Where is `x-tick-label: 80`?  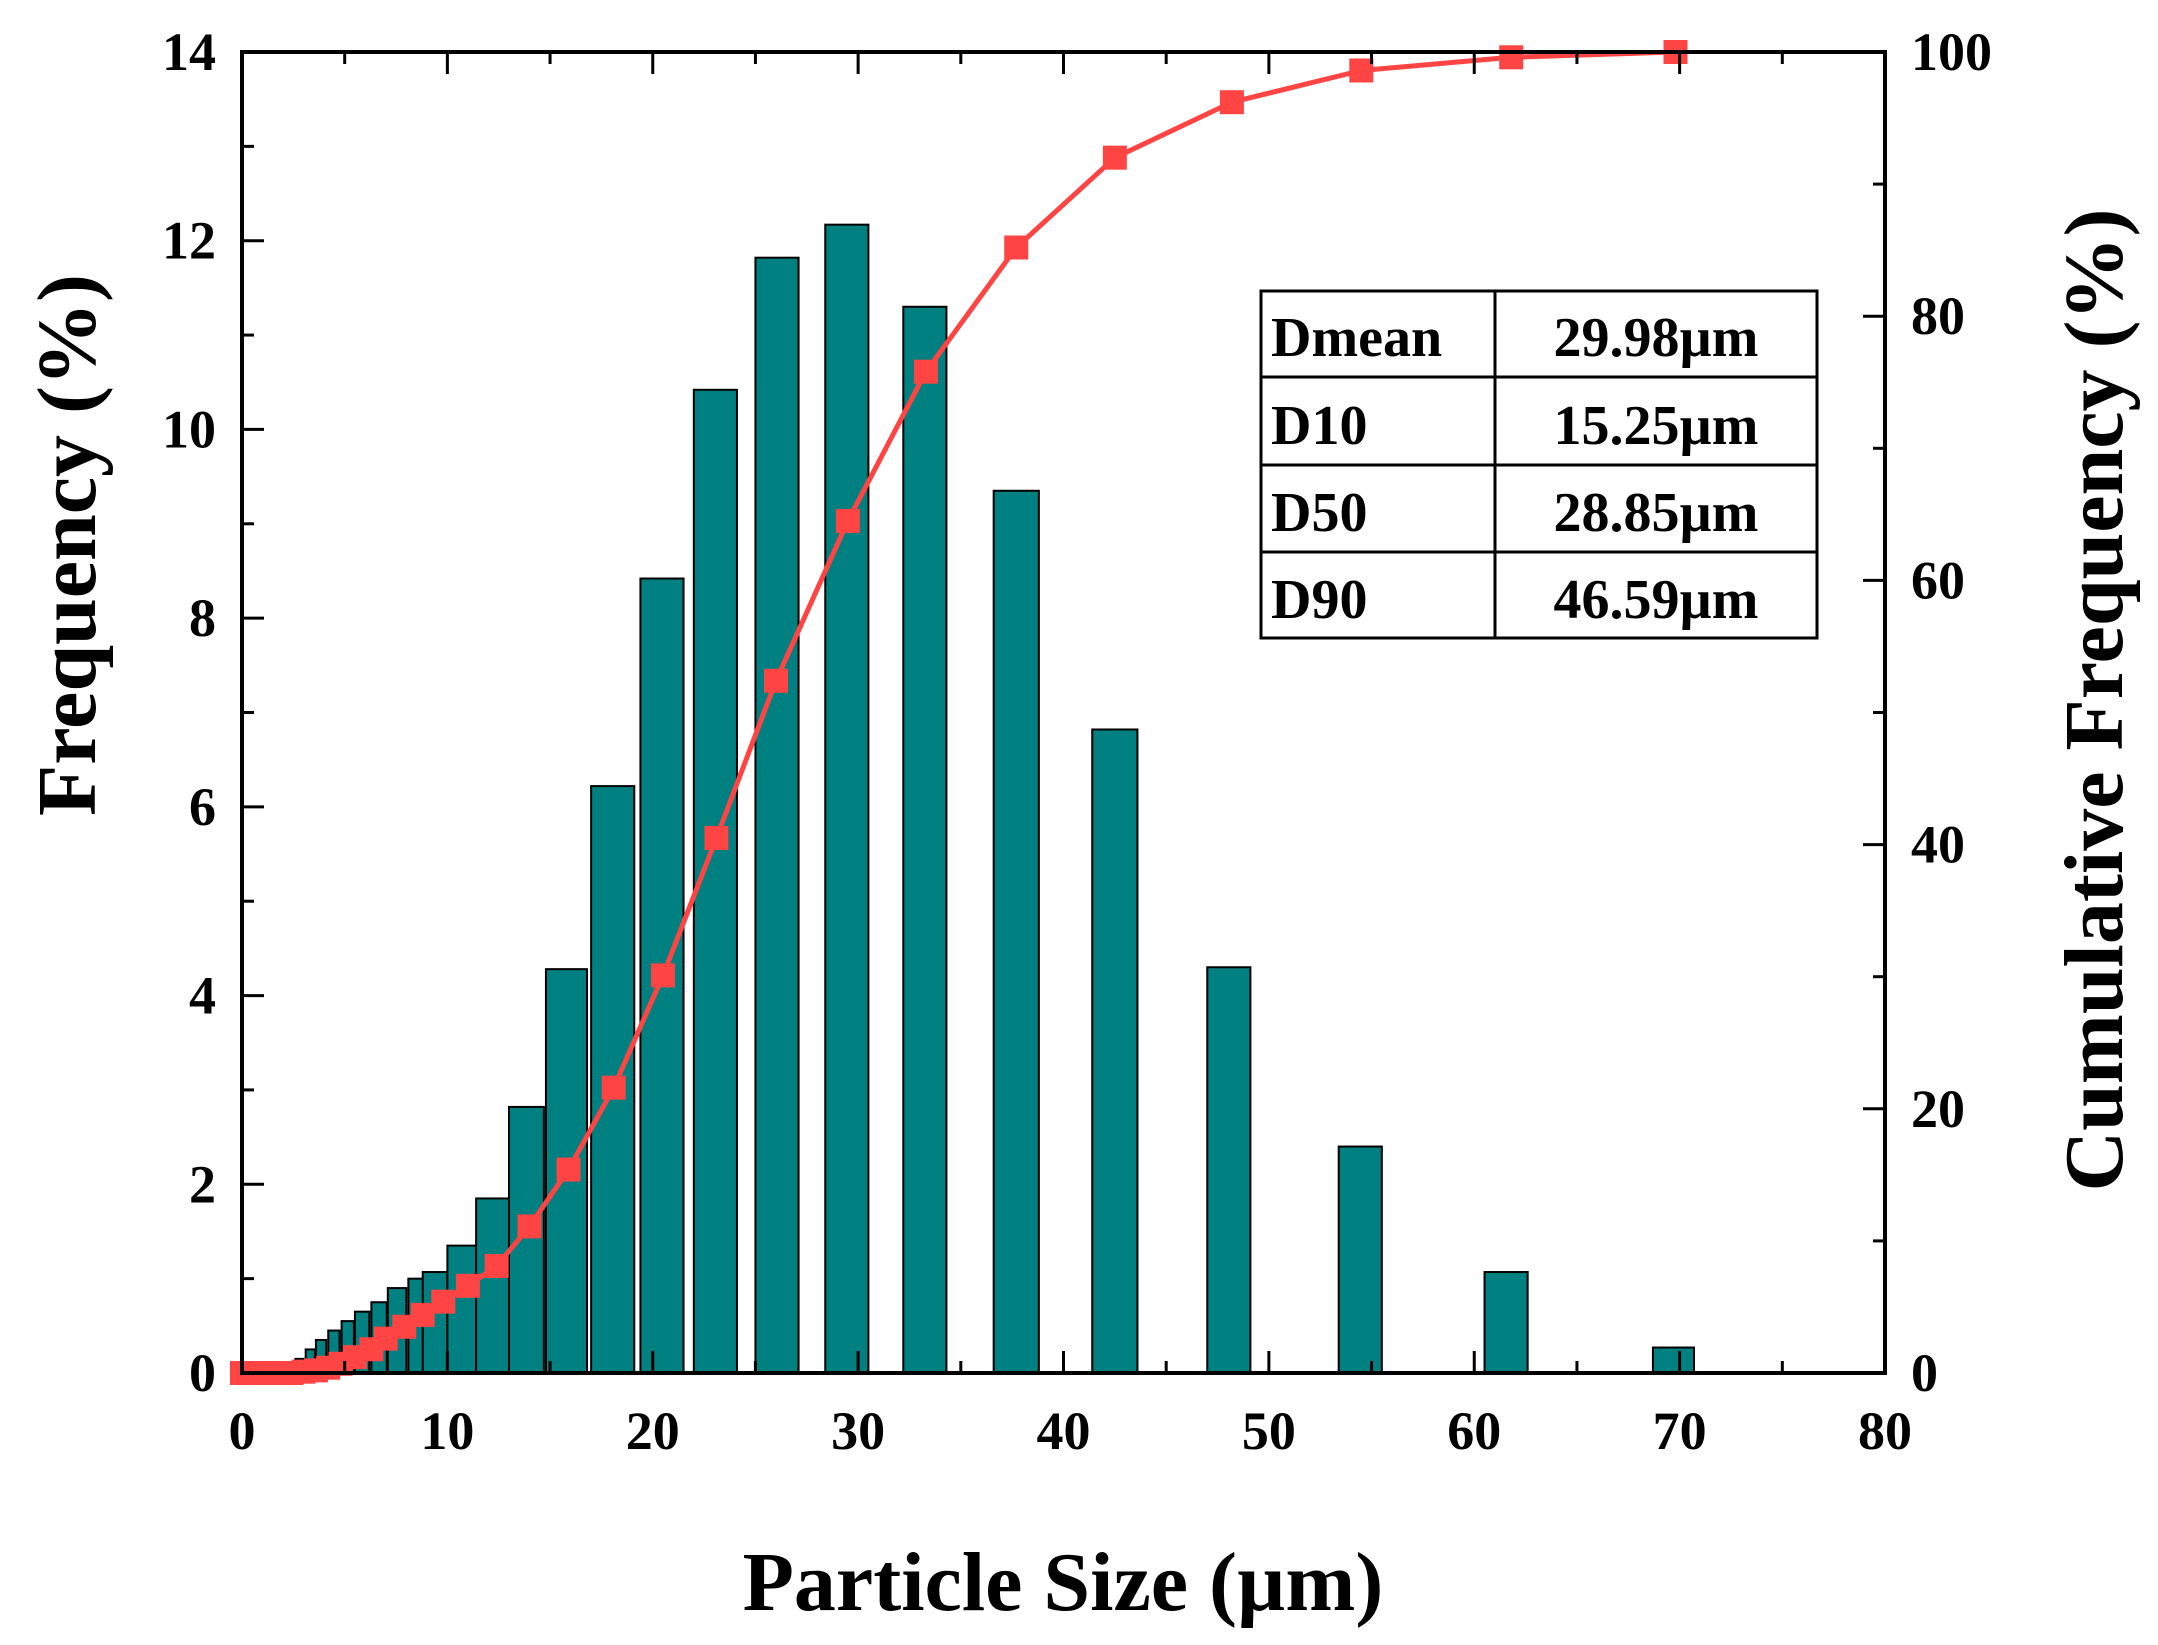
x-tick-label: 80 is located at coordinates (1885, 1431).